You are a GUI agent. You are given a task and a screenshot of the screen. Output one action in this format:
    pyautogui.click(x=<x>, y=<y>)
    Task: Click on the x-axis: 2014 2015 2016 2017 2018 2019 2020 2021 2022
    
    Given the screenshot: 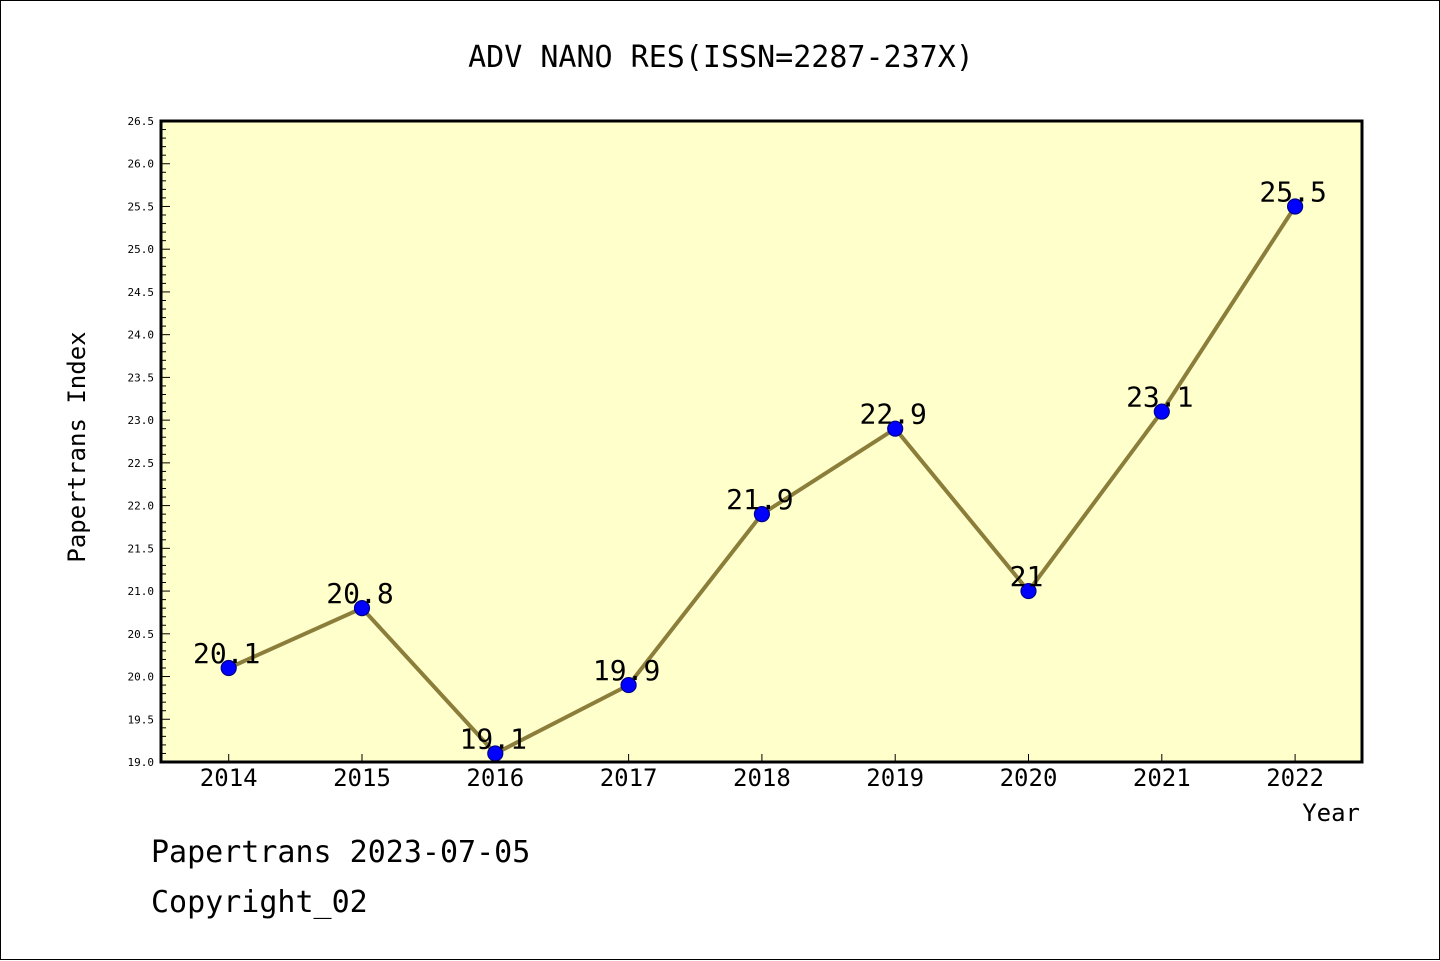 What is the action you would take?
    pyautogui.click(x=762, y=773)
    